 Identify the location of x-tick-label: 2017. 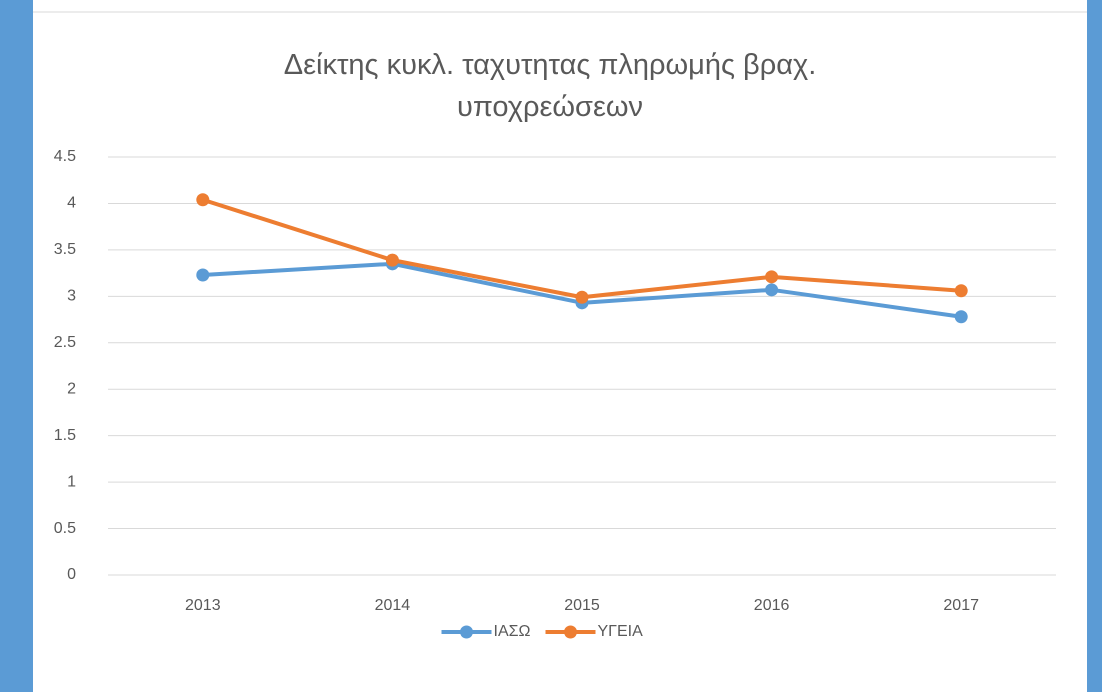
(961, 605).